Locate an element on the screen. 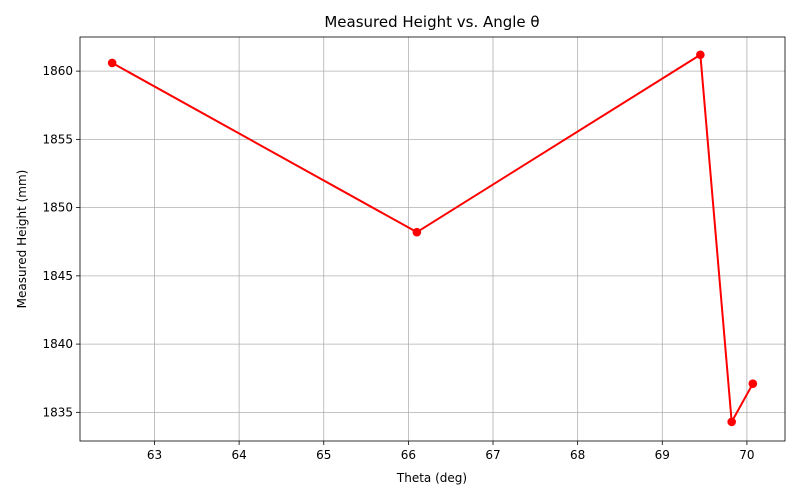  y-tick-label: 1855 is located at coordinates (57, 139).